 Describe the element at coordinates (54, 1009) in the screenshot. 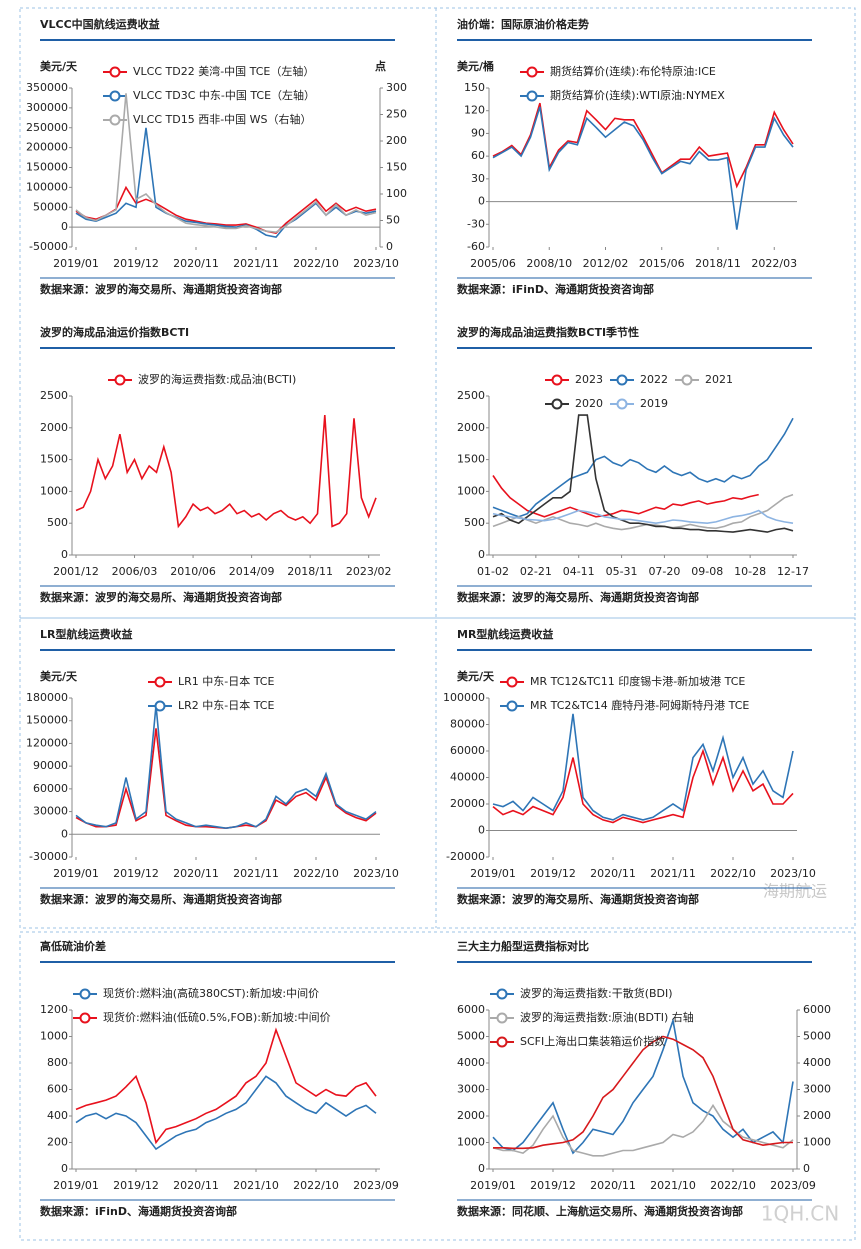

I see `y-tick-label: 1200` at that location.